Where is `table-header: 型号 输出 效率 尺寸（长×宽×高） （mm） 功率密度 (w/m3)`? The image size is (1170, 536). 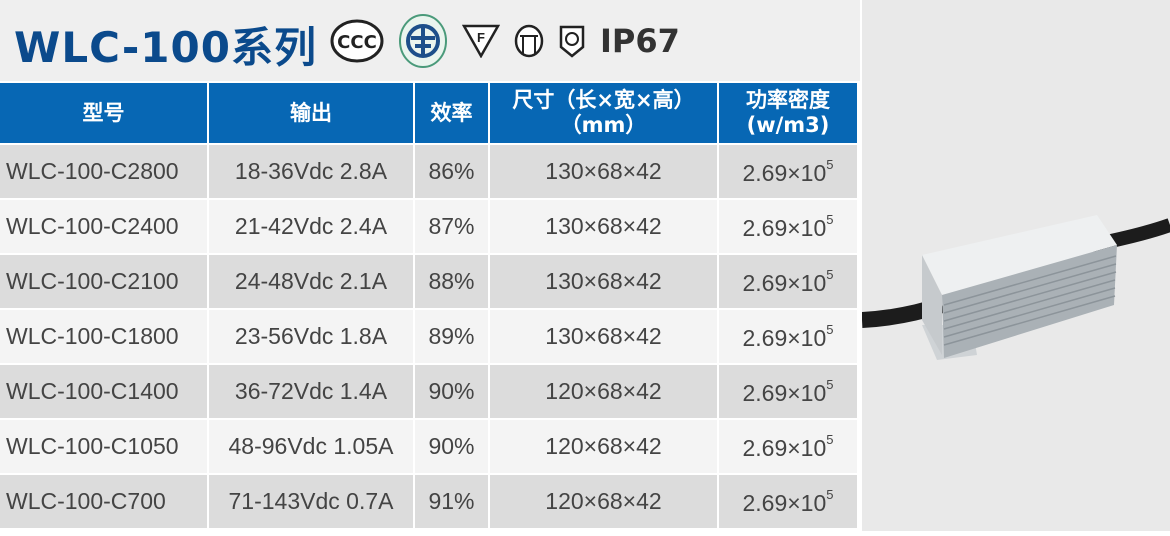
table-header: 型号 输出 效率 尺寸（长×宽×高） （mm） 功率密度 (w/m3) is located at coordinates (428, 113).